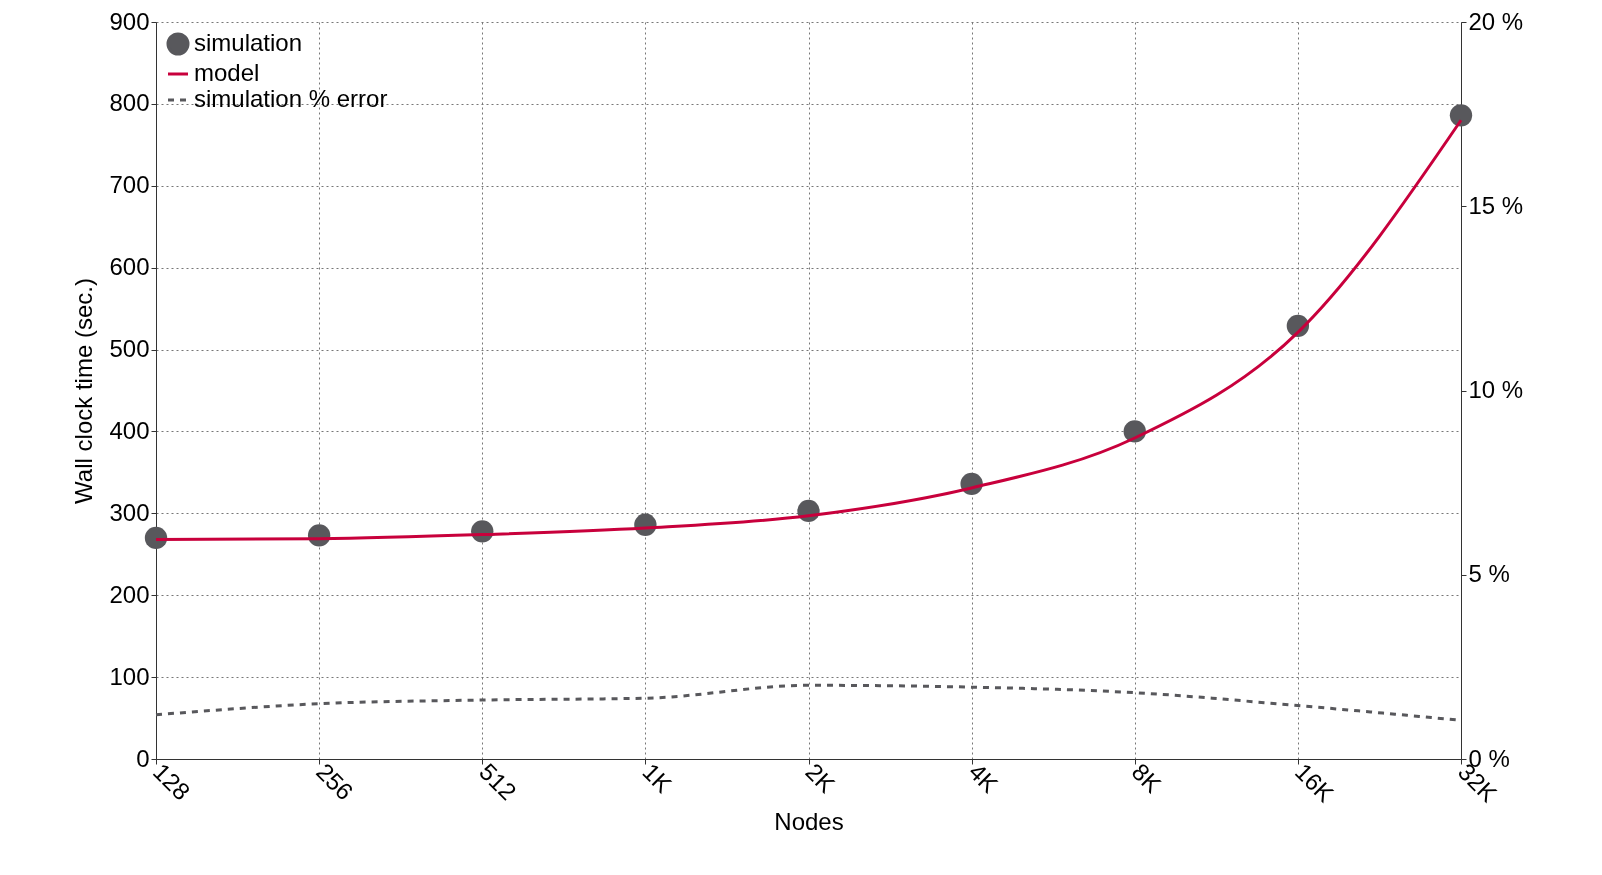 This screenshot has width=1602, height=875. What do you see at coordinates (172, 781) in the screenshot?
I see `x-tick-label: 128` at bounding box center [172, 781].